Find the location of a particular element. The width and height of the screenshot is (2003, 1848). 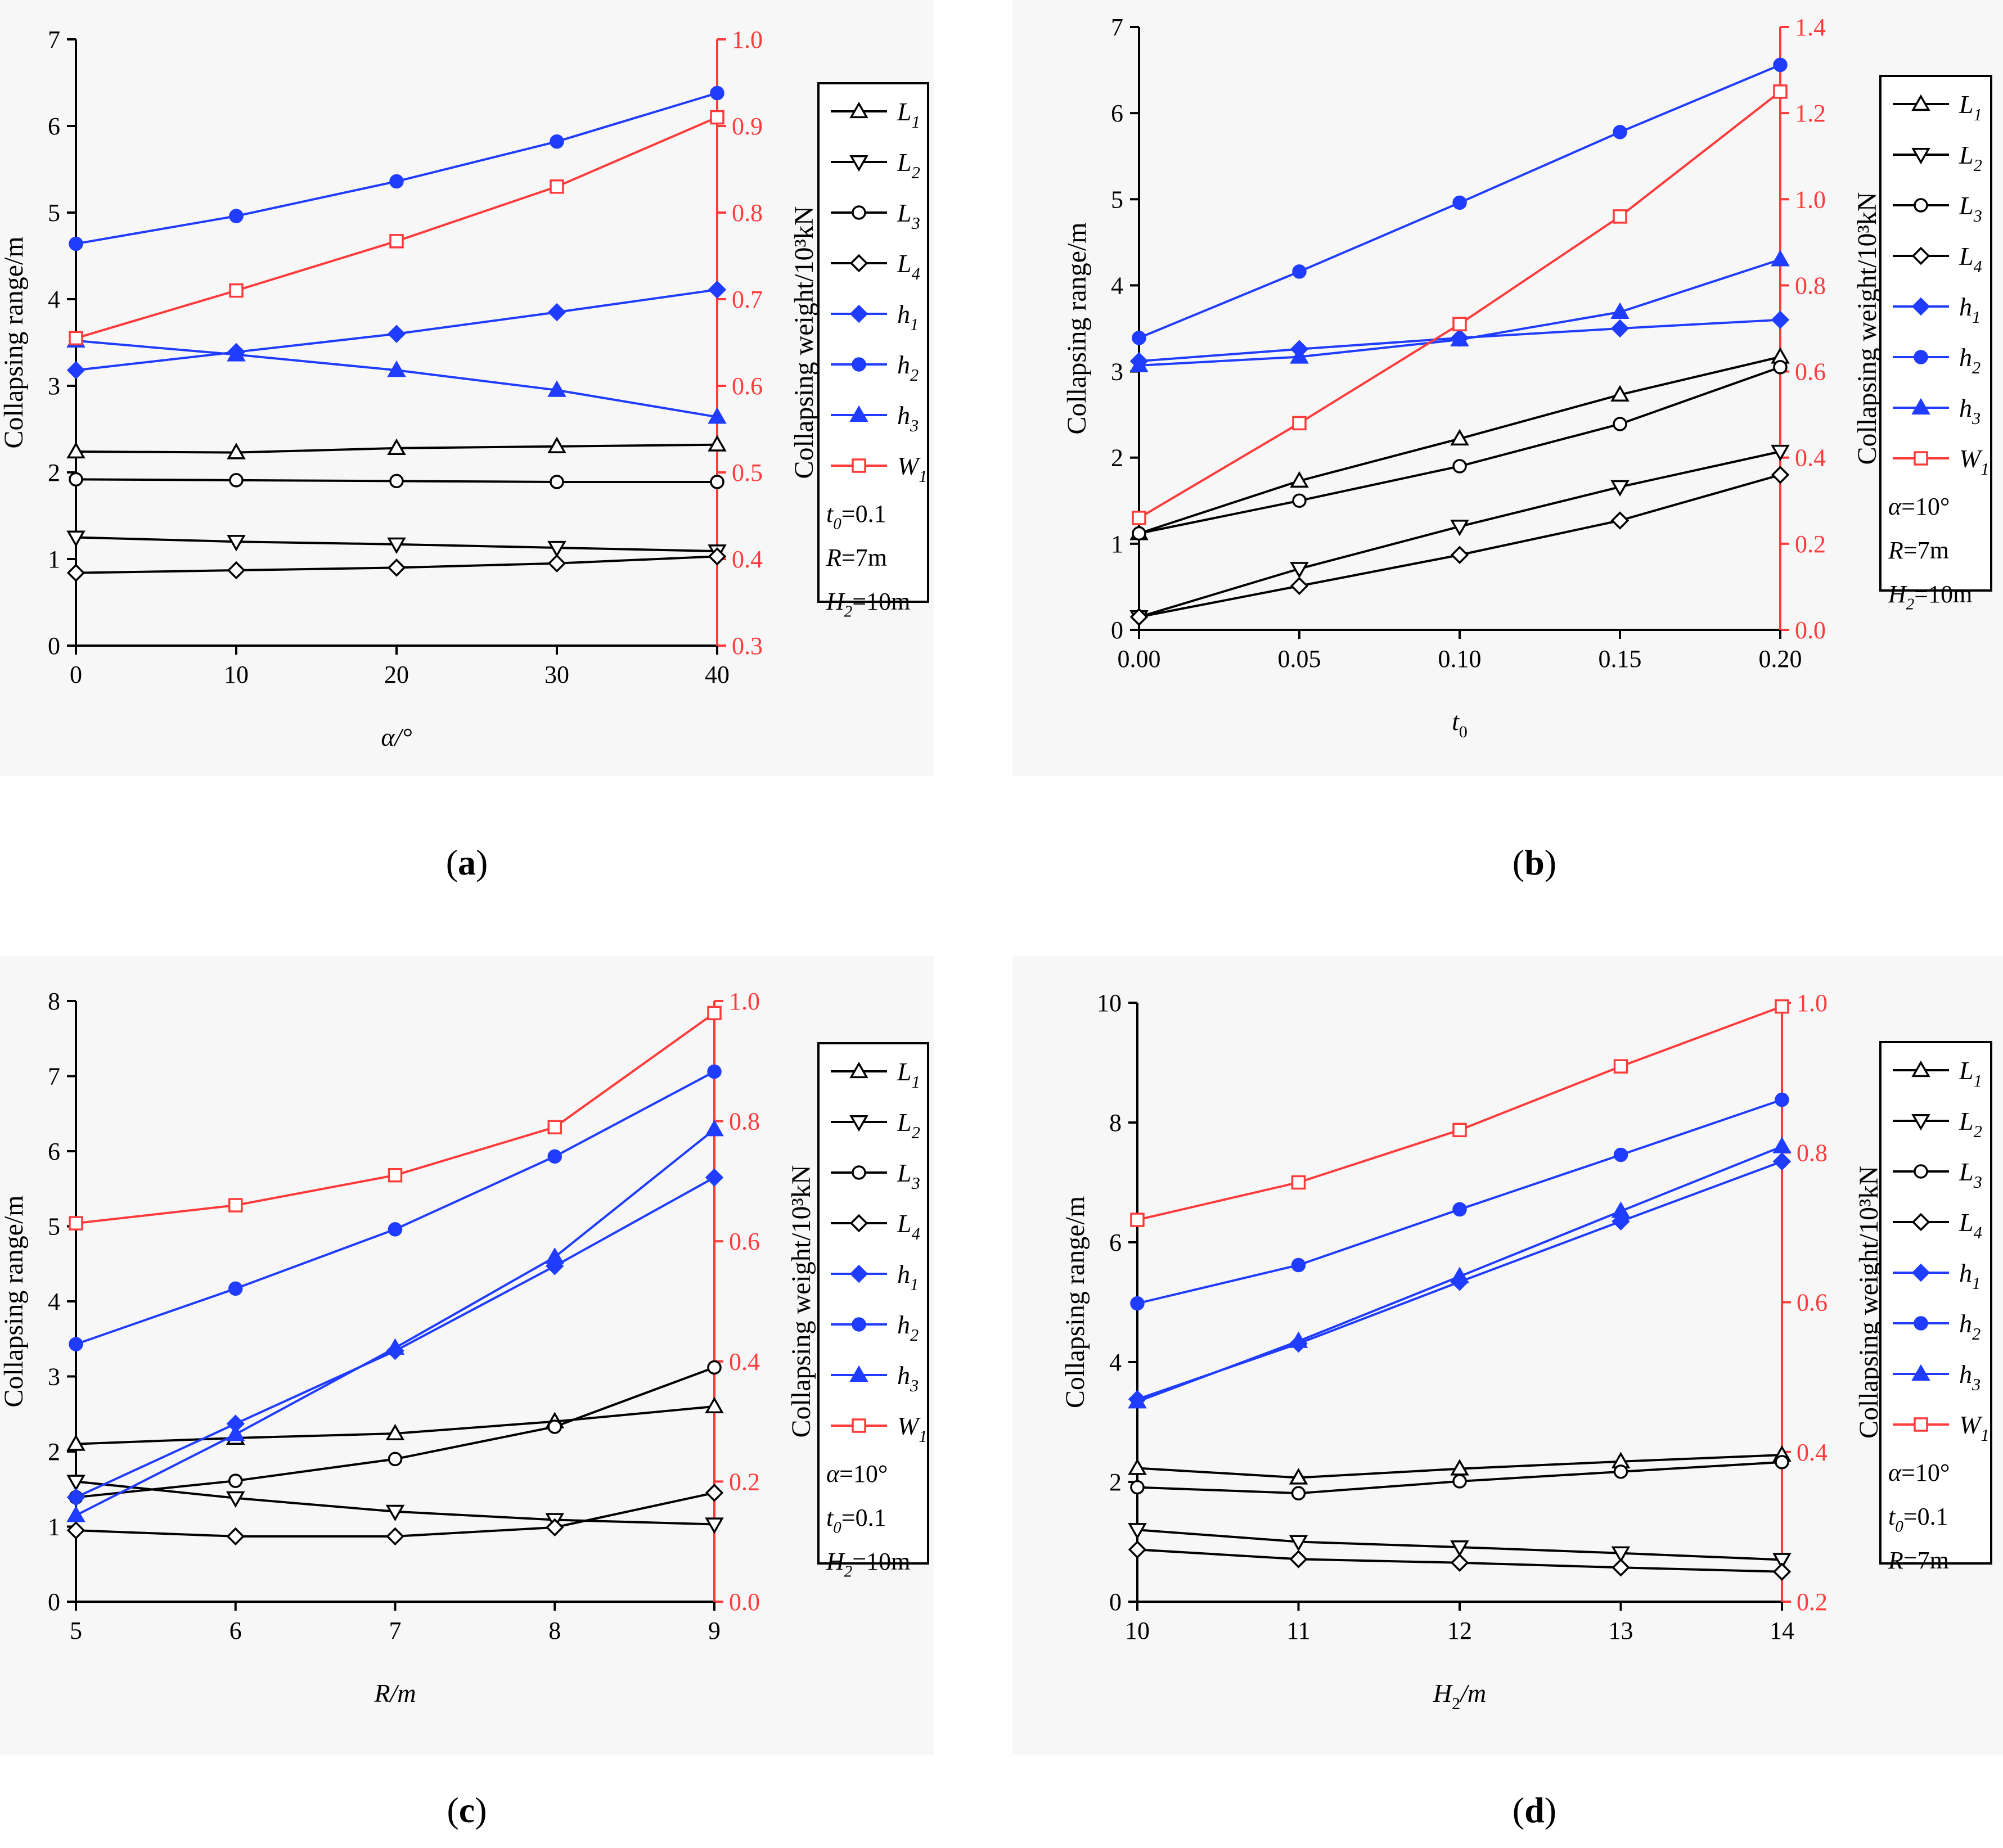

x-tick-label: 6 is located at coordinates (235, 1630).